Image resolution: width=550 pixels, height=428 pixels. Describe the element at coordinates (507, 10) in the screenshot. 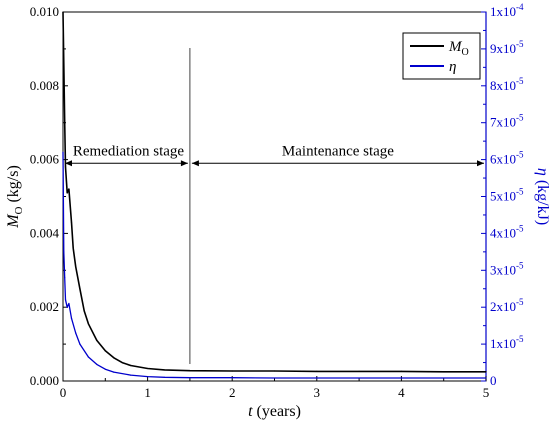

I see `right-tick-label: 1x10⁻⁴` at that location.